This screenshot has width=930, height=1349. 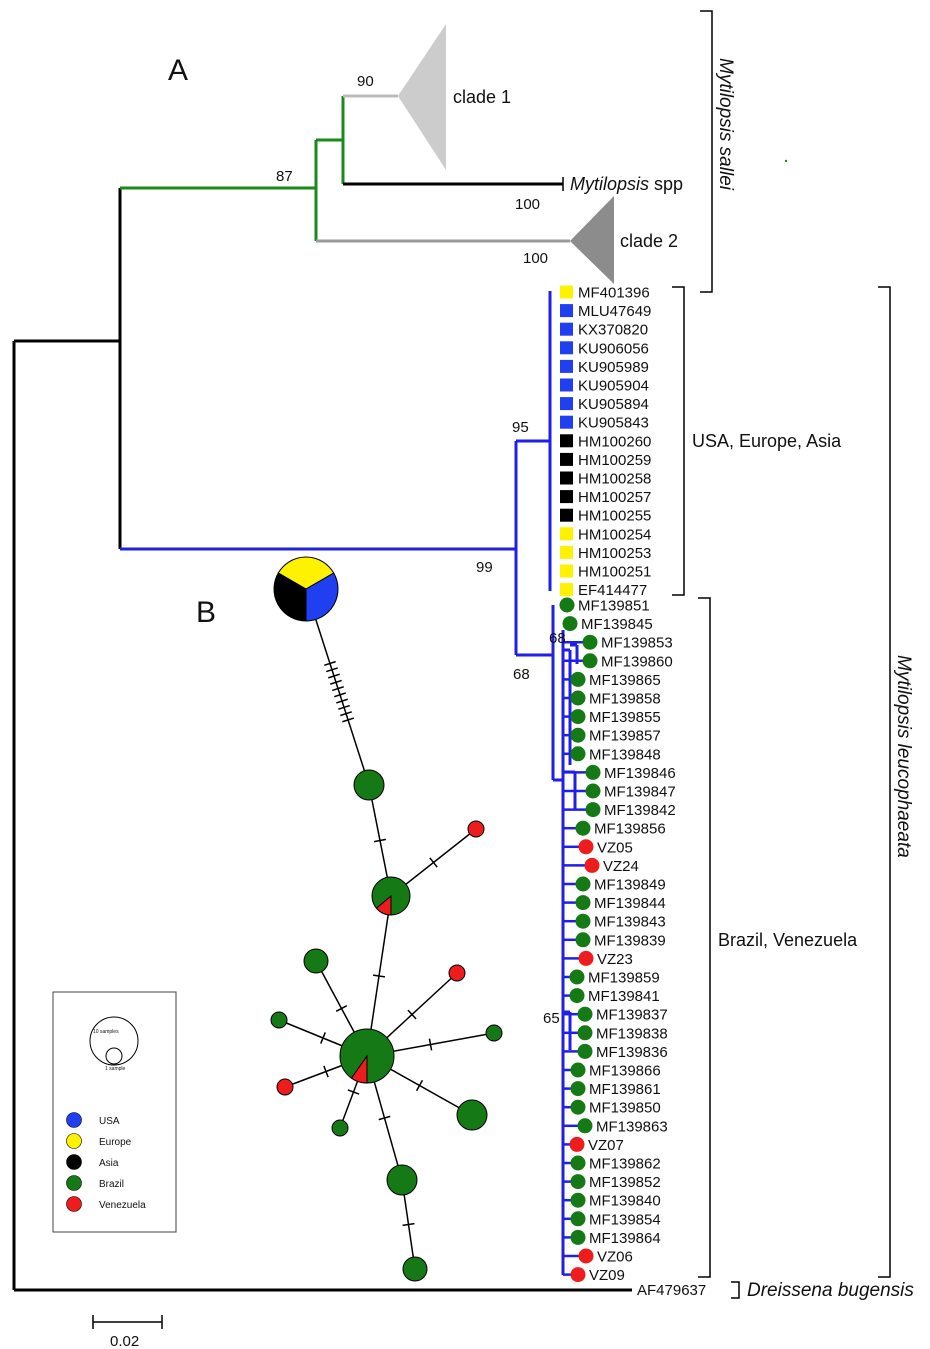 What do you see at coordinates (630, 810) in the screenshot?
I see `taxon-row: MF139842` at bounding box center [630, 810].